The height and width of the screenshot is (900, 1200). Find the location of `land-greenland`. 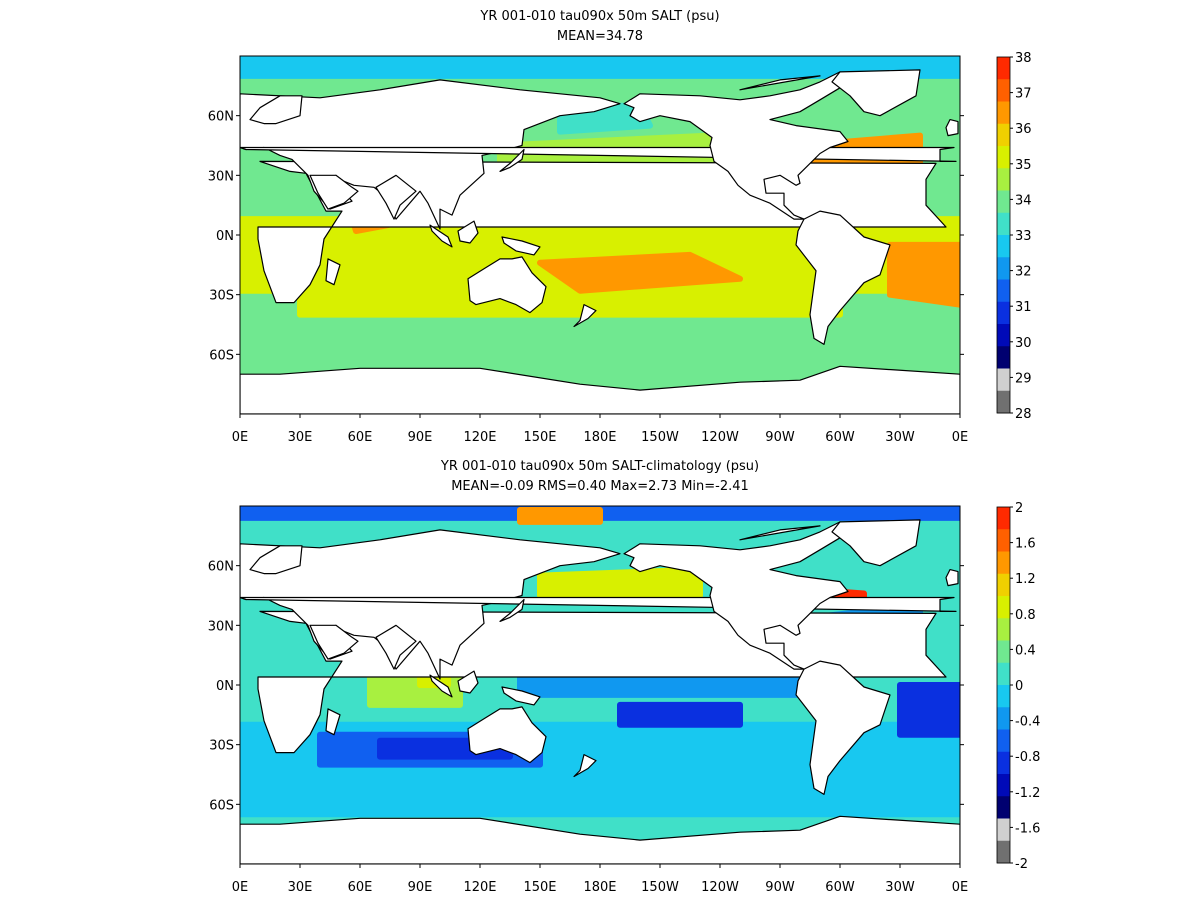

land-greenland is located at coordinates (876, 93).